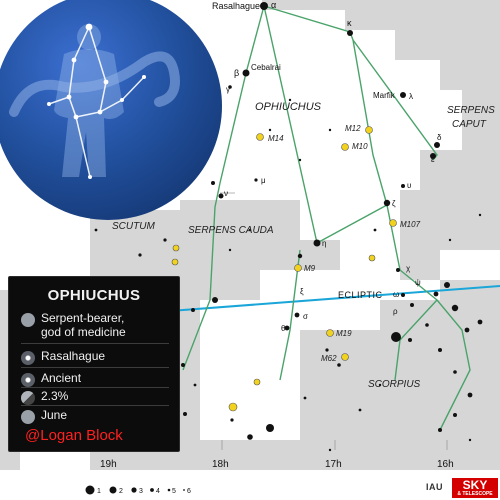 This screenshot has height=500, width=500. I want to click on info-origin-row: Ancient, so click(96, 382).